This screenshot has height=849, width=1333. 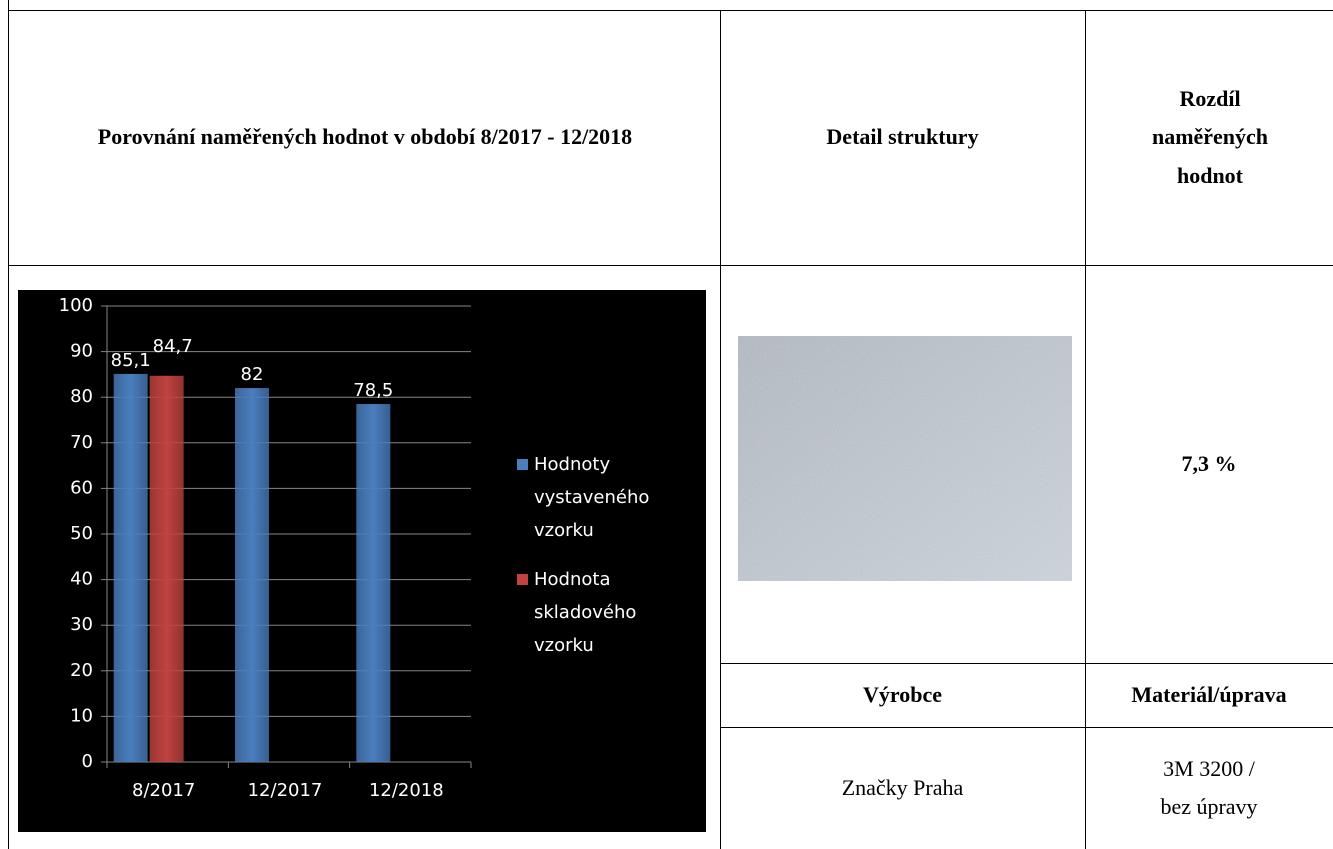 I want to click on y-tick-label: 90, so click(x=81, y=351).